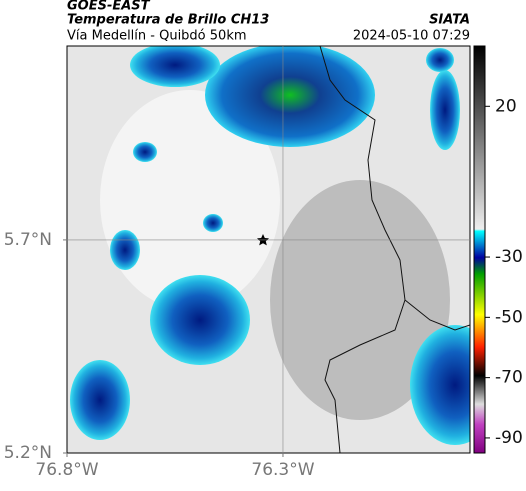 The width and height of the screenshot is (526, 491). Describe the element at coordinates (509, 378) in the screenshot. I see `colorbar-tick-label: -70` at that location.